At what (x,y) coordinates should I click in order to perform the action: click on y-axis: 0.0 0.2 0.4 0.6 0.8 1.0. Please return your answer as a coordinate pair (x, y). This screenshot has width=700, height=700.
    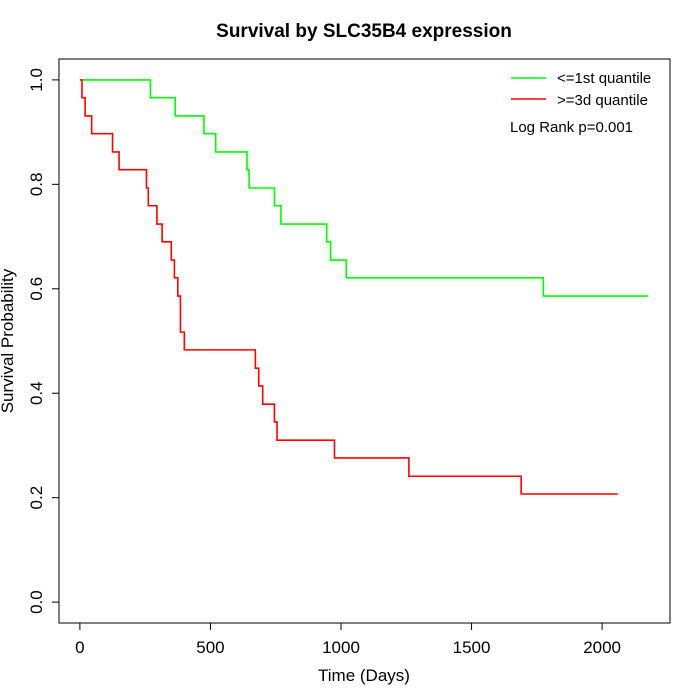
    Looking at the image, I should click on (43, 341).